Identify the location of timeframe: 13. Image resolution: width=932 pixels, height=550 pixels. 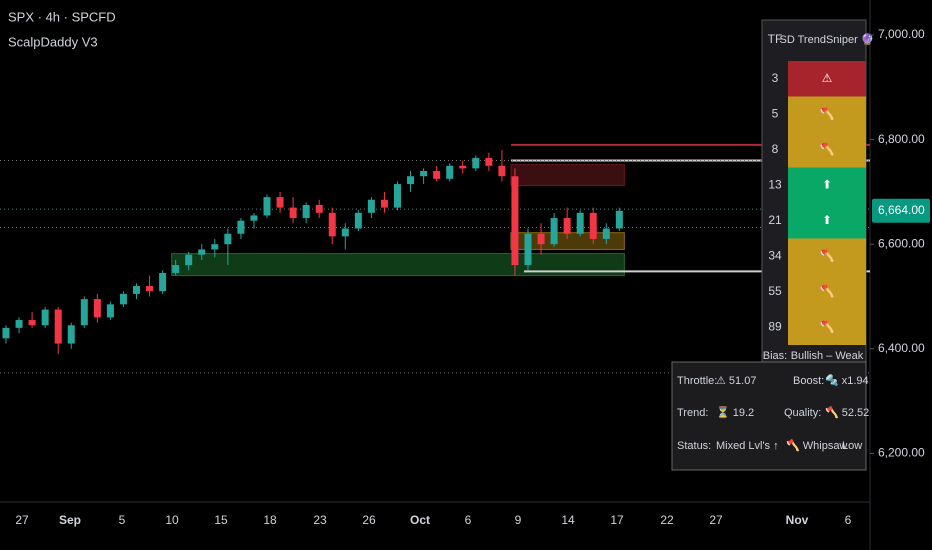
(775, 185).